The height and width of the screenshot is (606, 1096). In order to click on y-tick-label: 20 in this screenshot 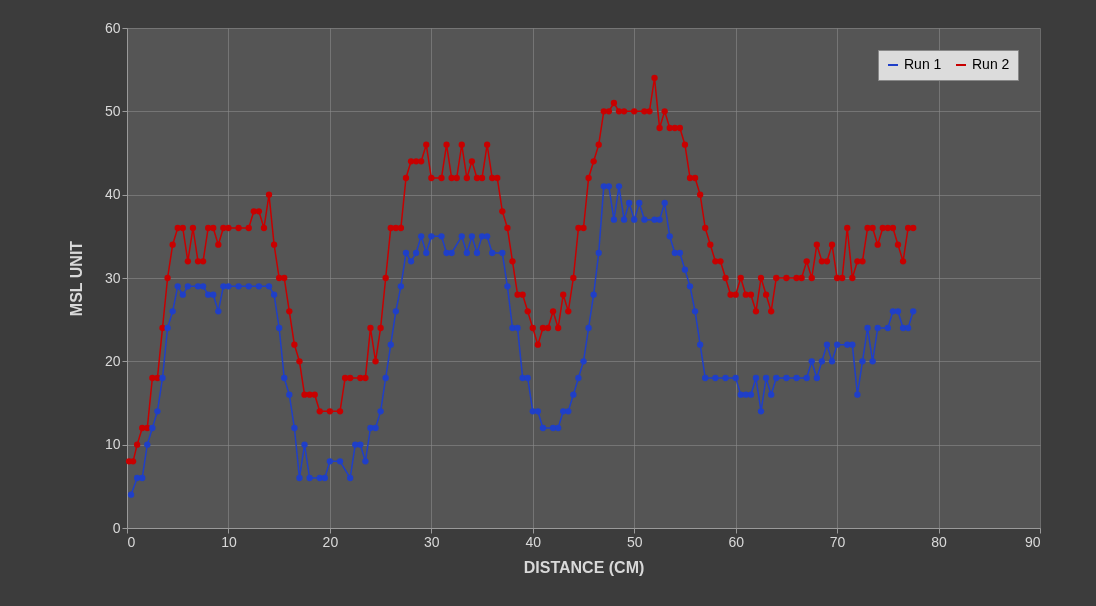, I will do `click(112, 360)`.